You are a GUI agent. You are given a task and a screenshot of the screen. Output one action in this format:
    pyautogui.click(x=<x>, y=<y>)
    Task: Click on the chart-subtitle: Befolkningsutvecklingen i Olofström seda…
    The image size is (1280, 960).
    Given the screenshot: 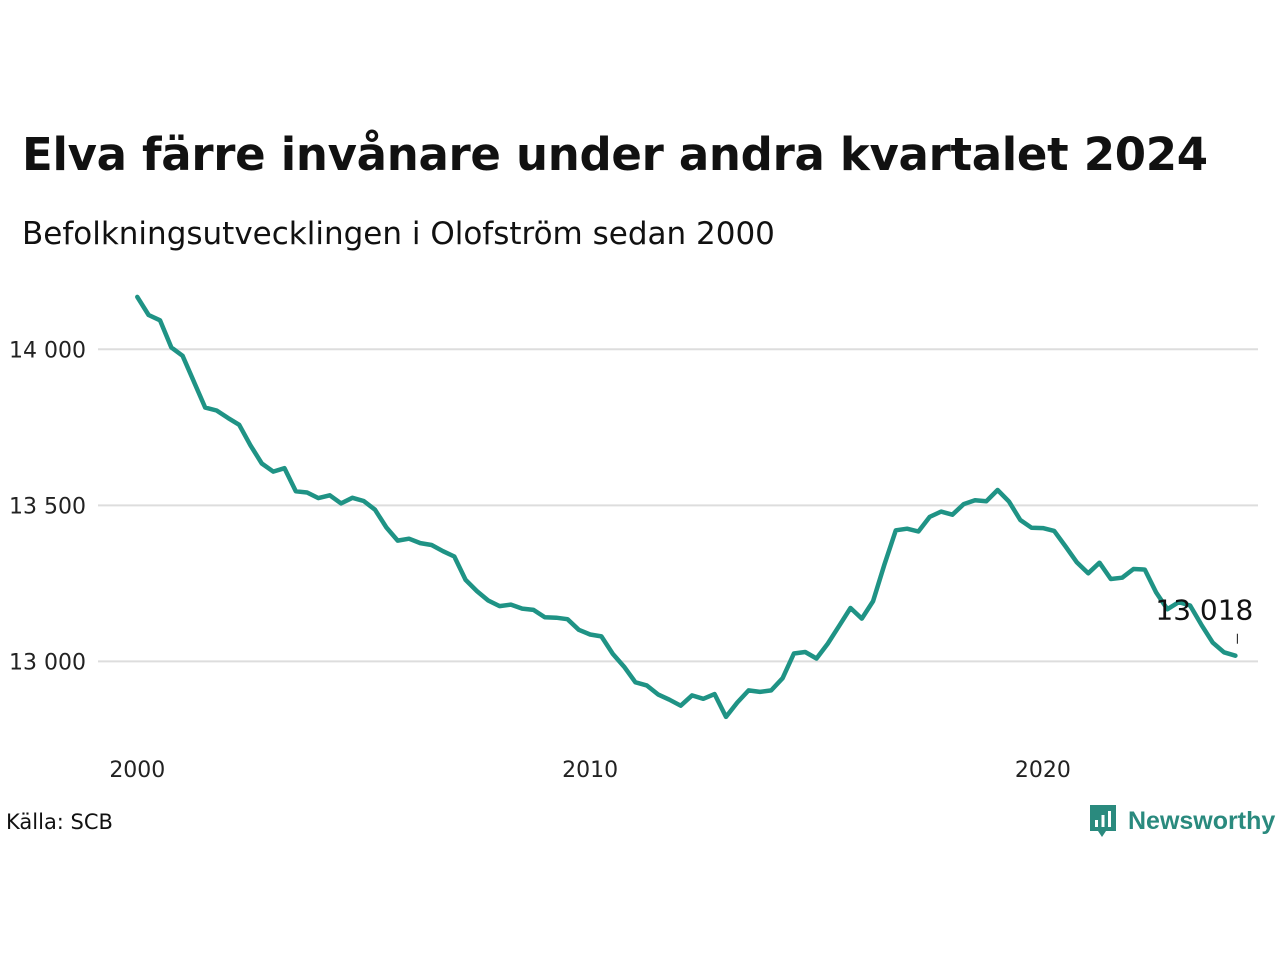 What is the action you would take?
    pyautogui.click(x=398, y=234)
    